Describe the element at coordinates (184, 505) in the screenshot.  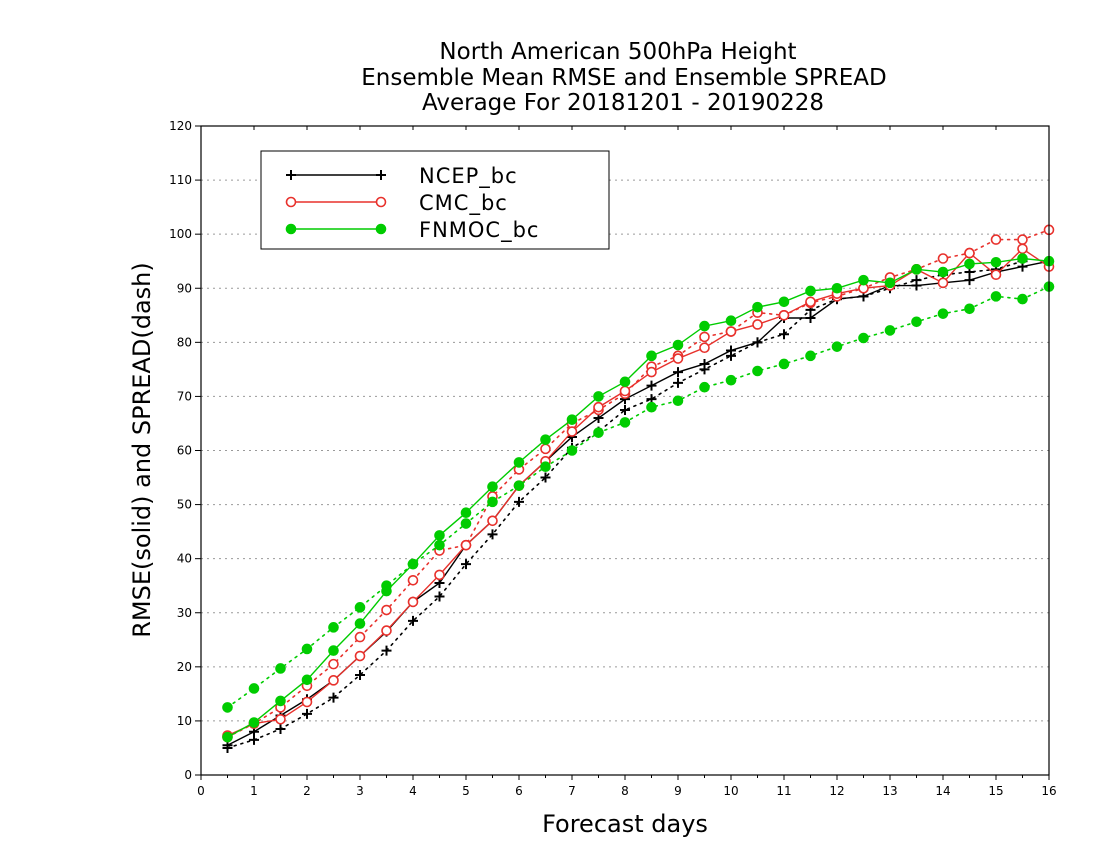
I see `y-tick-label: 50` at that location.